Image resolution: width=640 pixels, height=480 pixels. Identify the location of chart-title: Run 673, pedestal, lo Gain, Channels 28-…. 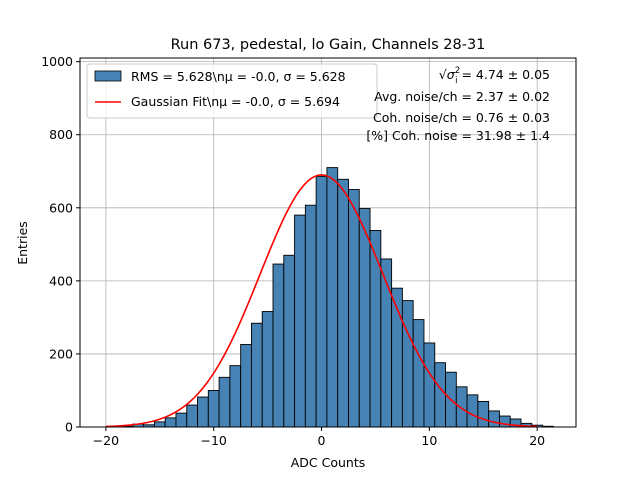
(328, 45).